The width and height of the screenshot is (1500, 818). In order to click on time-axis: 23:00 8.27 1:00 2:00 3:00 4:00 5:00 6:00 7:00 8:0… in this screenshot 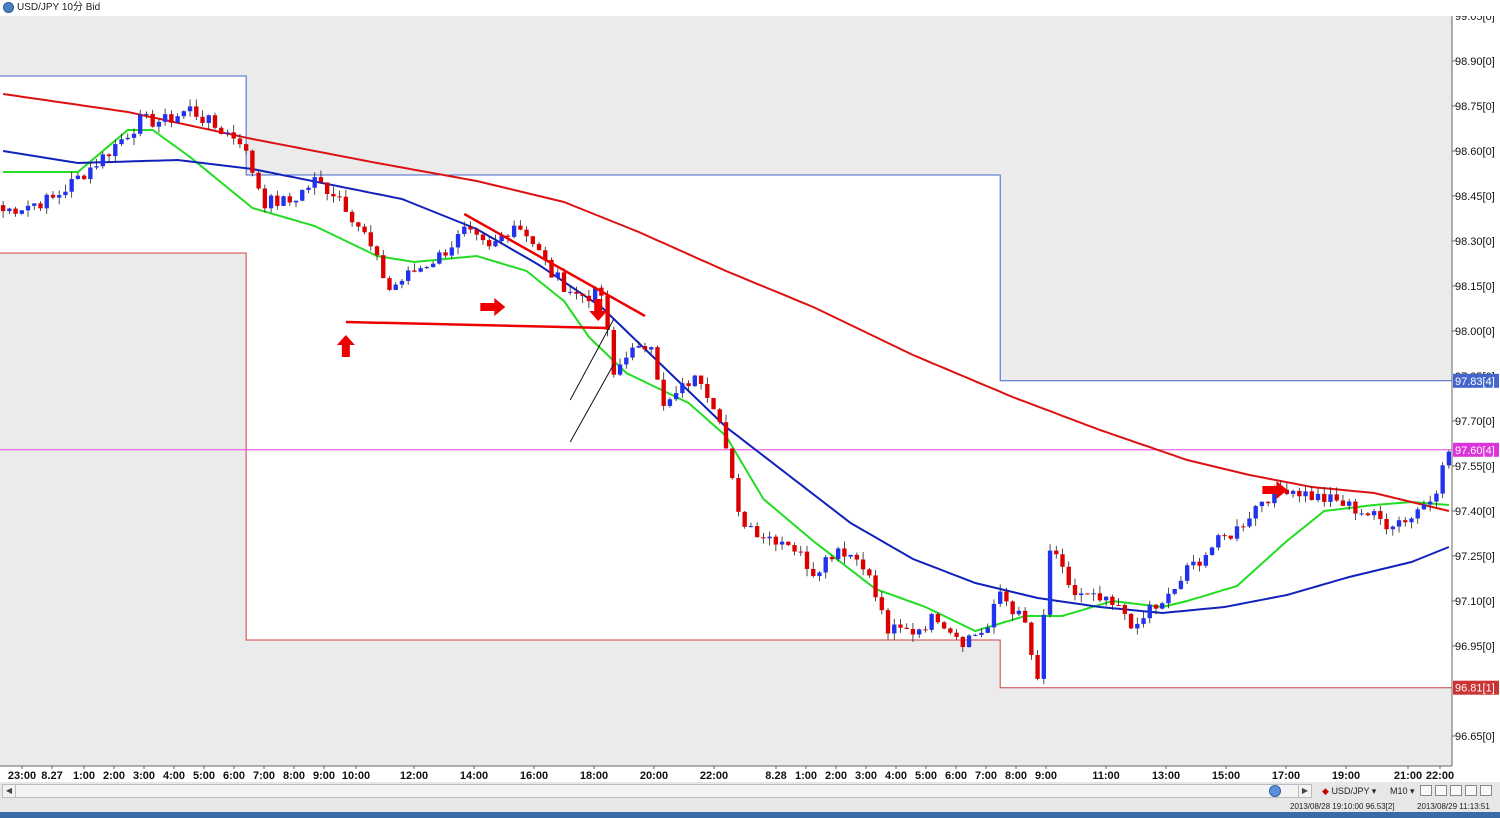, I will do `click(727, 773)`.